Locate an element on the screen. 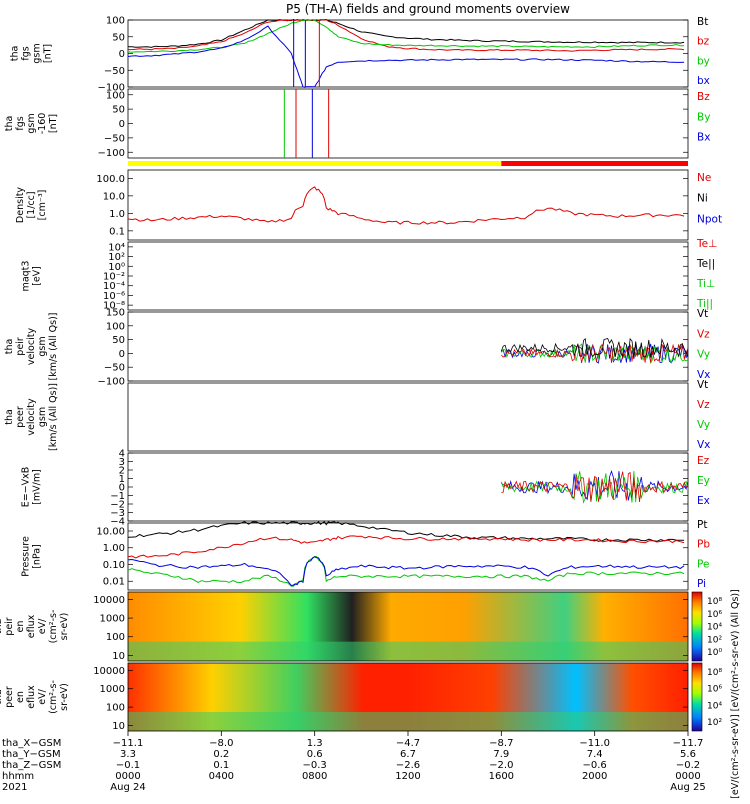 The width and height of the screenshot is (750, 804). y-tick-label: 0 is located at coordinates (122, 124).